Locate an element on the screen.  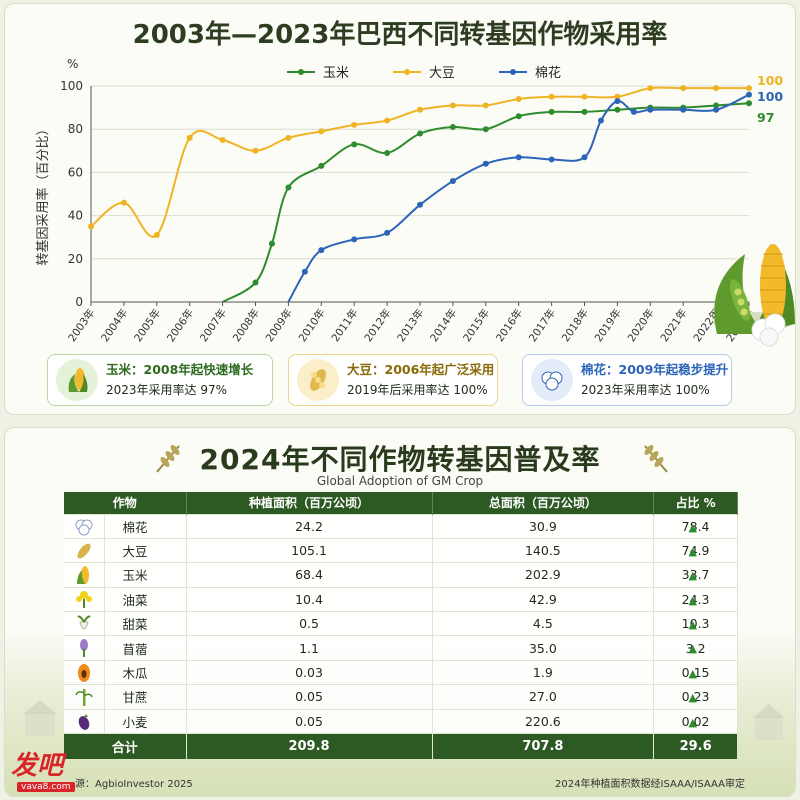
total-pct: 29.6 is located at coordinates (695, 746).